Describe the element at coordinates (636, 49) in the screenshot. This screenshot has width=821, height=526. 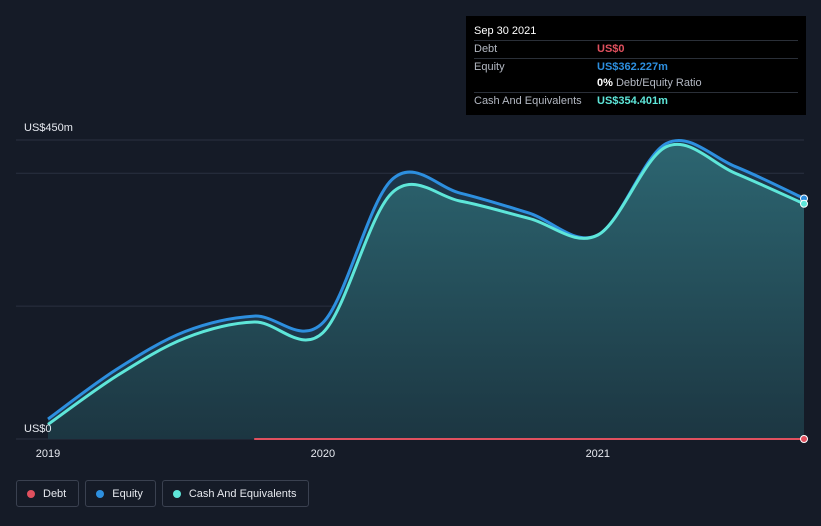
I see `tooltip-debt-row: Debt US$0` at that location.